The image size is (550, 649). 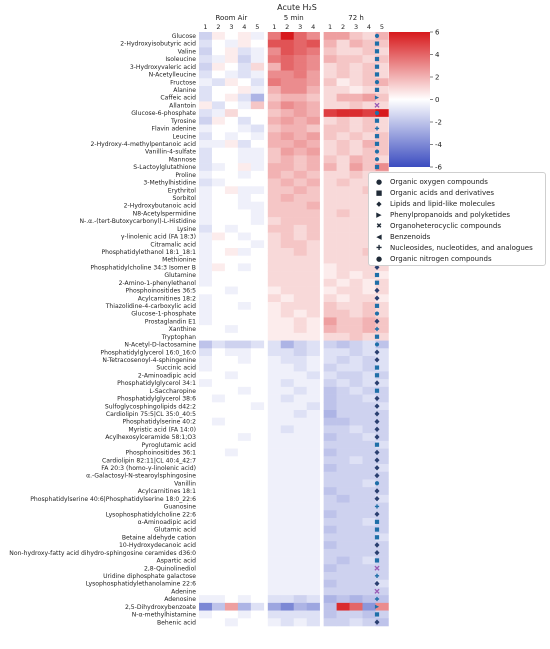 What do you see at coordinates (150, 306) in the screenshot?
I see `row-label: Thiazolidine-4-carboxylic acid` at bounding box center [150, 306].